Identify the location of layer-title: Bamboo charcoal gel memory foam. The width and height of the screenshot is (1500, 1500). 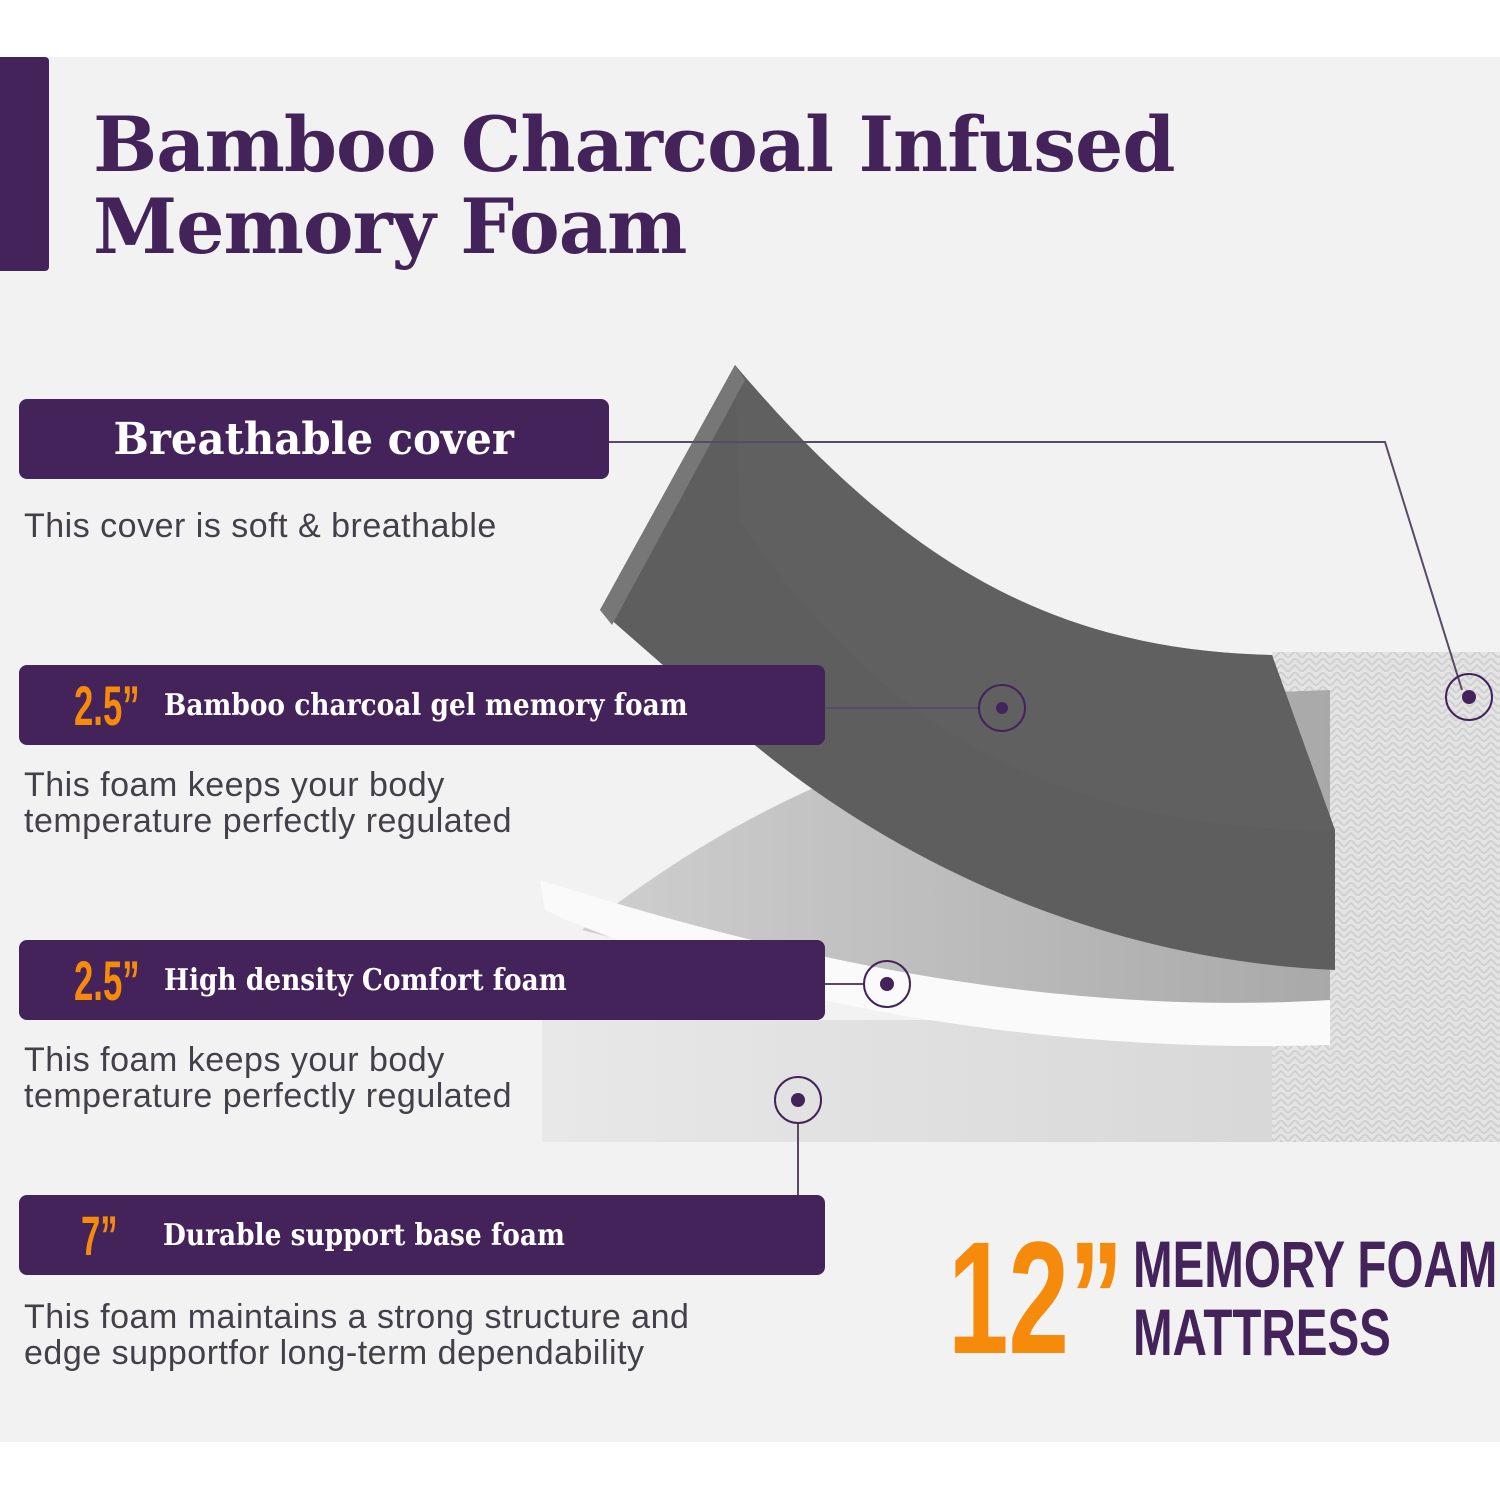
(426, 705).